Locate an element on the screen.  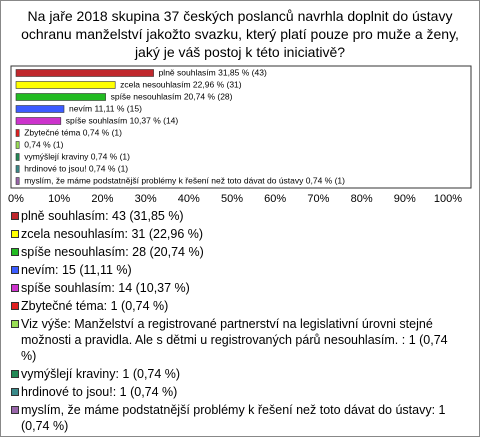
x-tick-label: 70% is located at coordinates (318, 199).